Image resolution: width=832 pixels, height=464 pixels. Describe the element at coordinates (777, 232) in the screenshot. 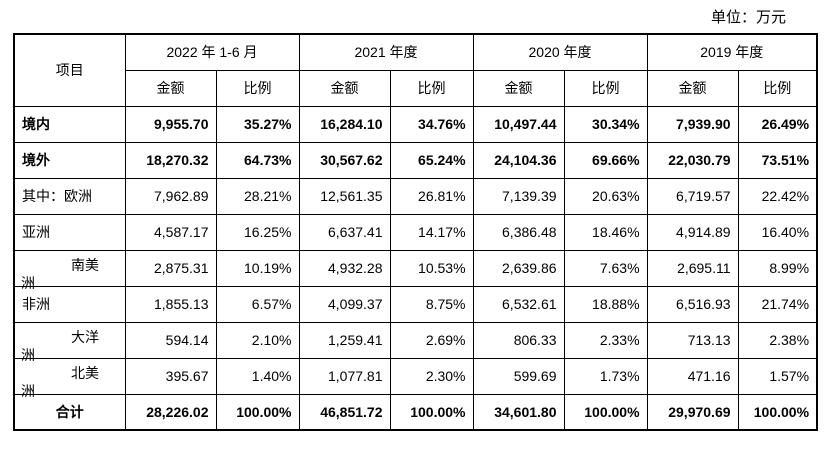

I see `cell-value: 16.40%` at that location.